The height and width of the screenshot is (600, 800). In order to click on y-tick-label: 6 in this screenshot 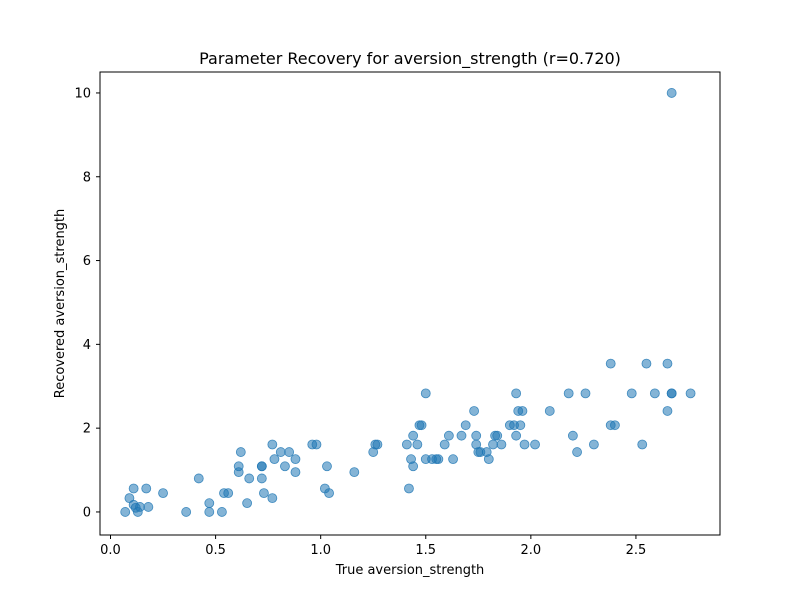, I will do `click(87, 261)`.